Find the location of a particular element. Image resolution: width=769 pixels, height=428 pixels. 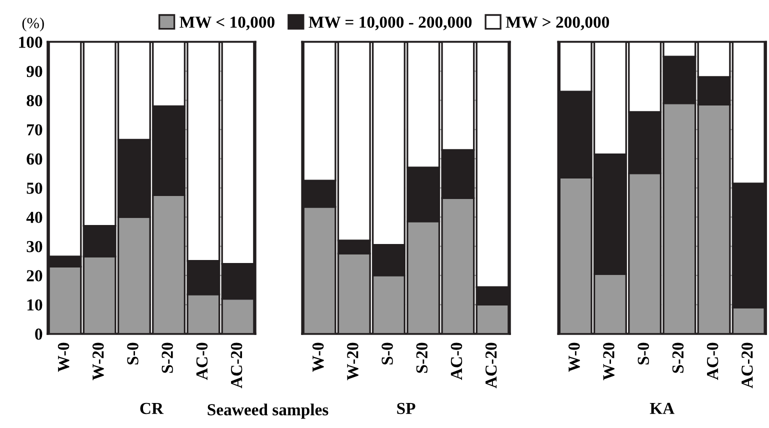

y-tick-label: 40 is located at coordinates (34, 218).